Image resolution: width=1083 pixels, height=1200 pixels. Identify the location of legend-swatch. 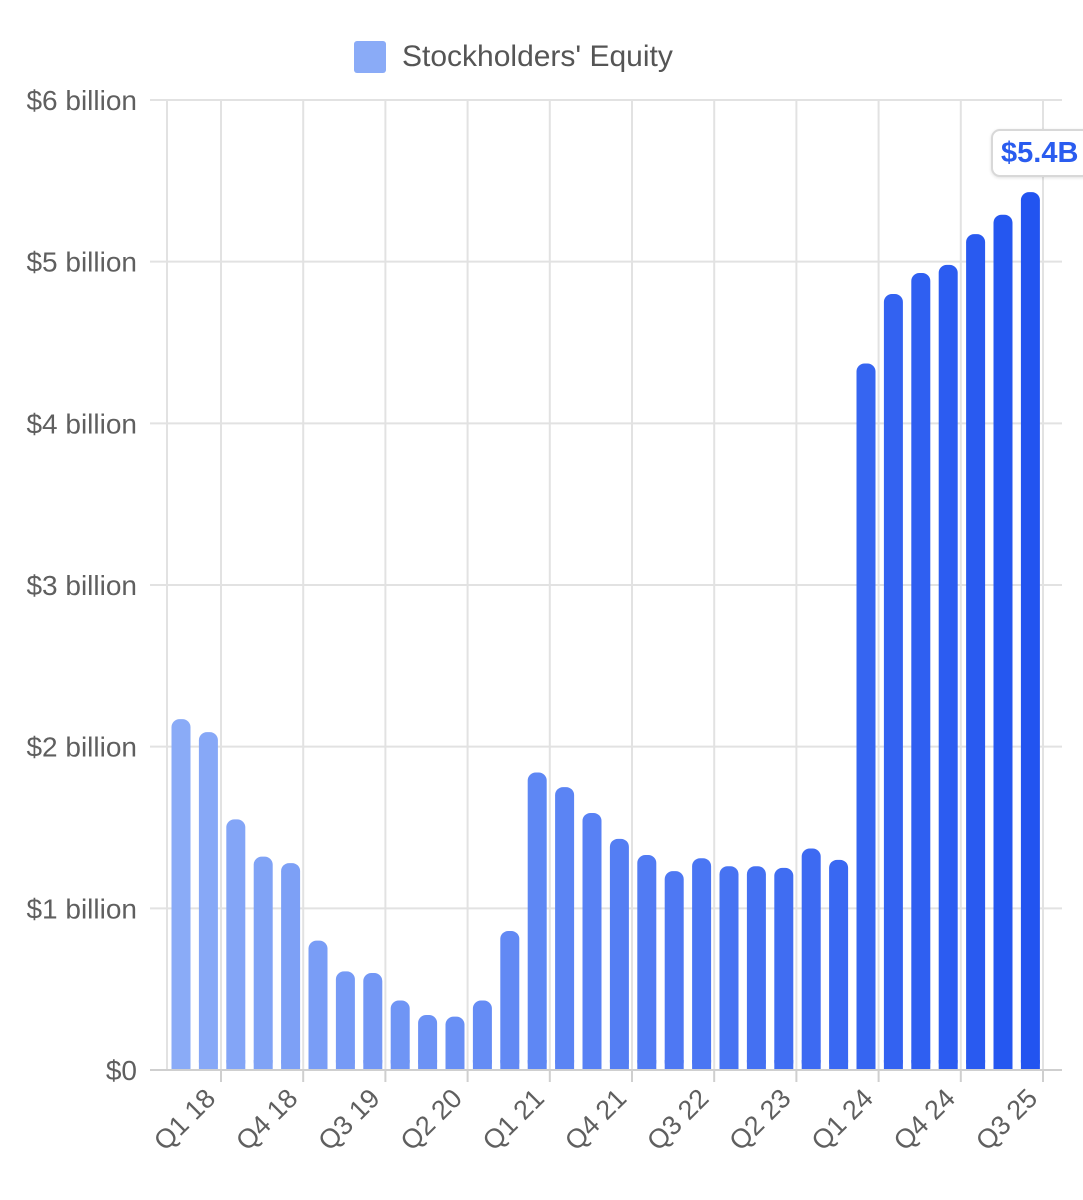
(370, 57).